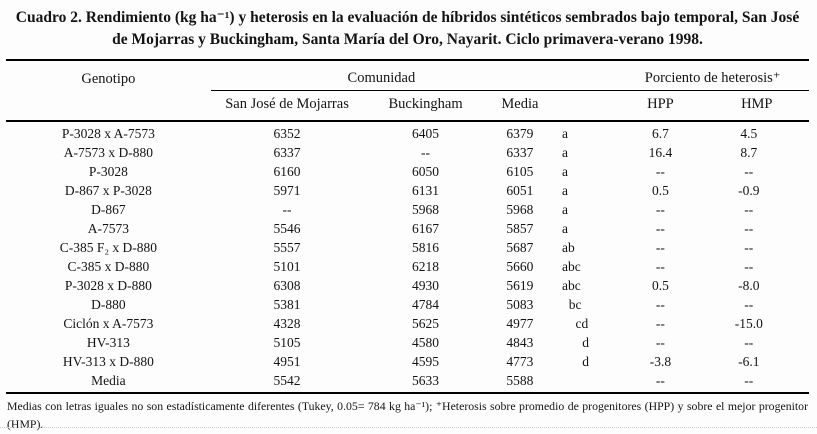 Image resolution: width=817 pixels, height=434 pixels. What do you see at coordinates (426, 381) in the screenshot?
I see `cell-buckingham: 5633` at bounding box center [426, 381].